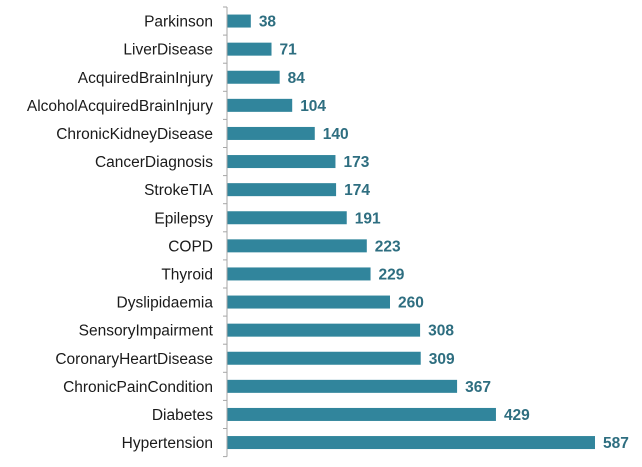 The image size is (642, 467). Describe the element at coordinates (146, 331) in the screenshot. I see `category-label: SensoryImpairment` at that location.